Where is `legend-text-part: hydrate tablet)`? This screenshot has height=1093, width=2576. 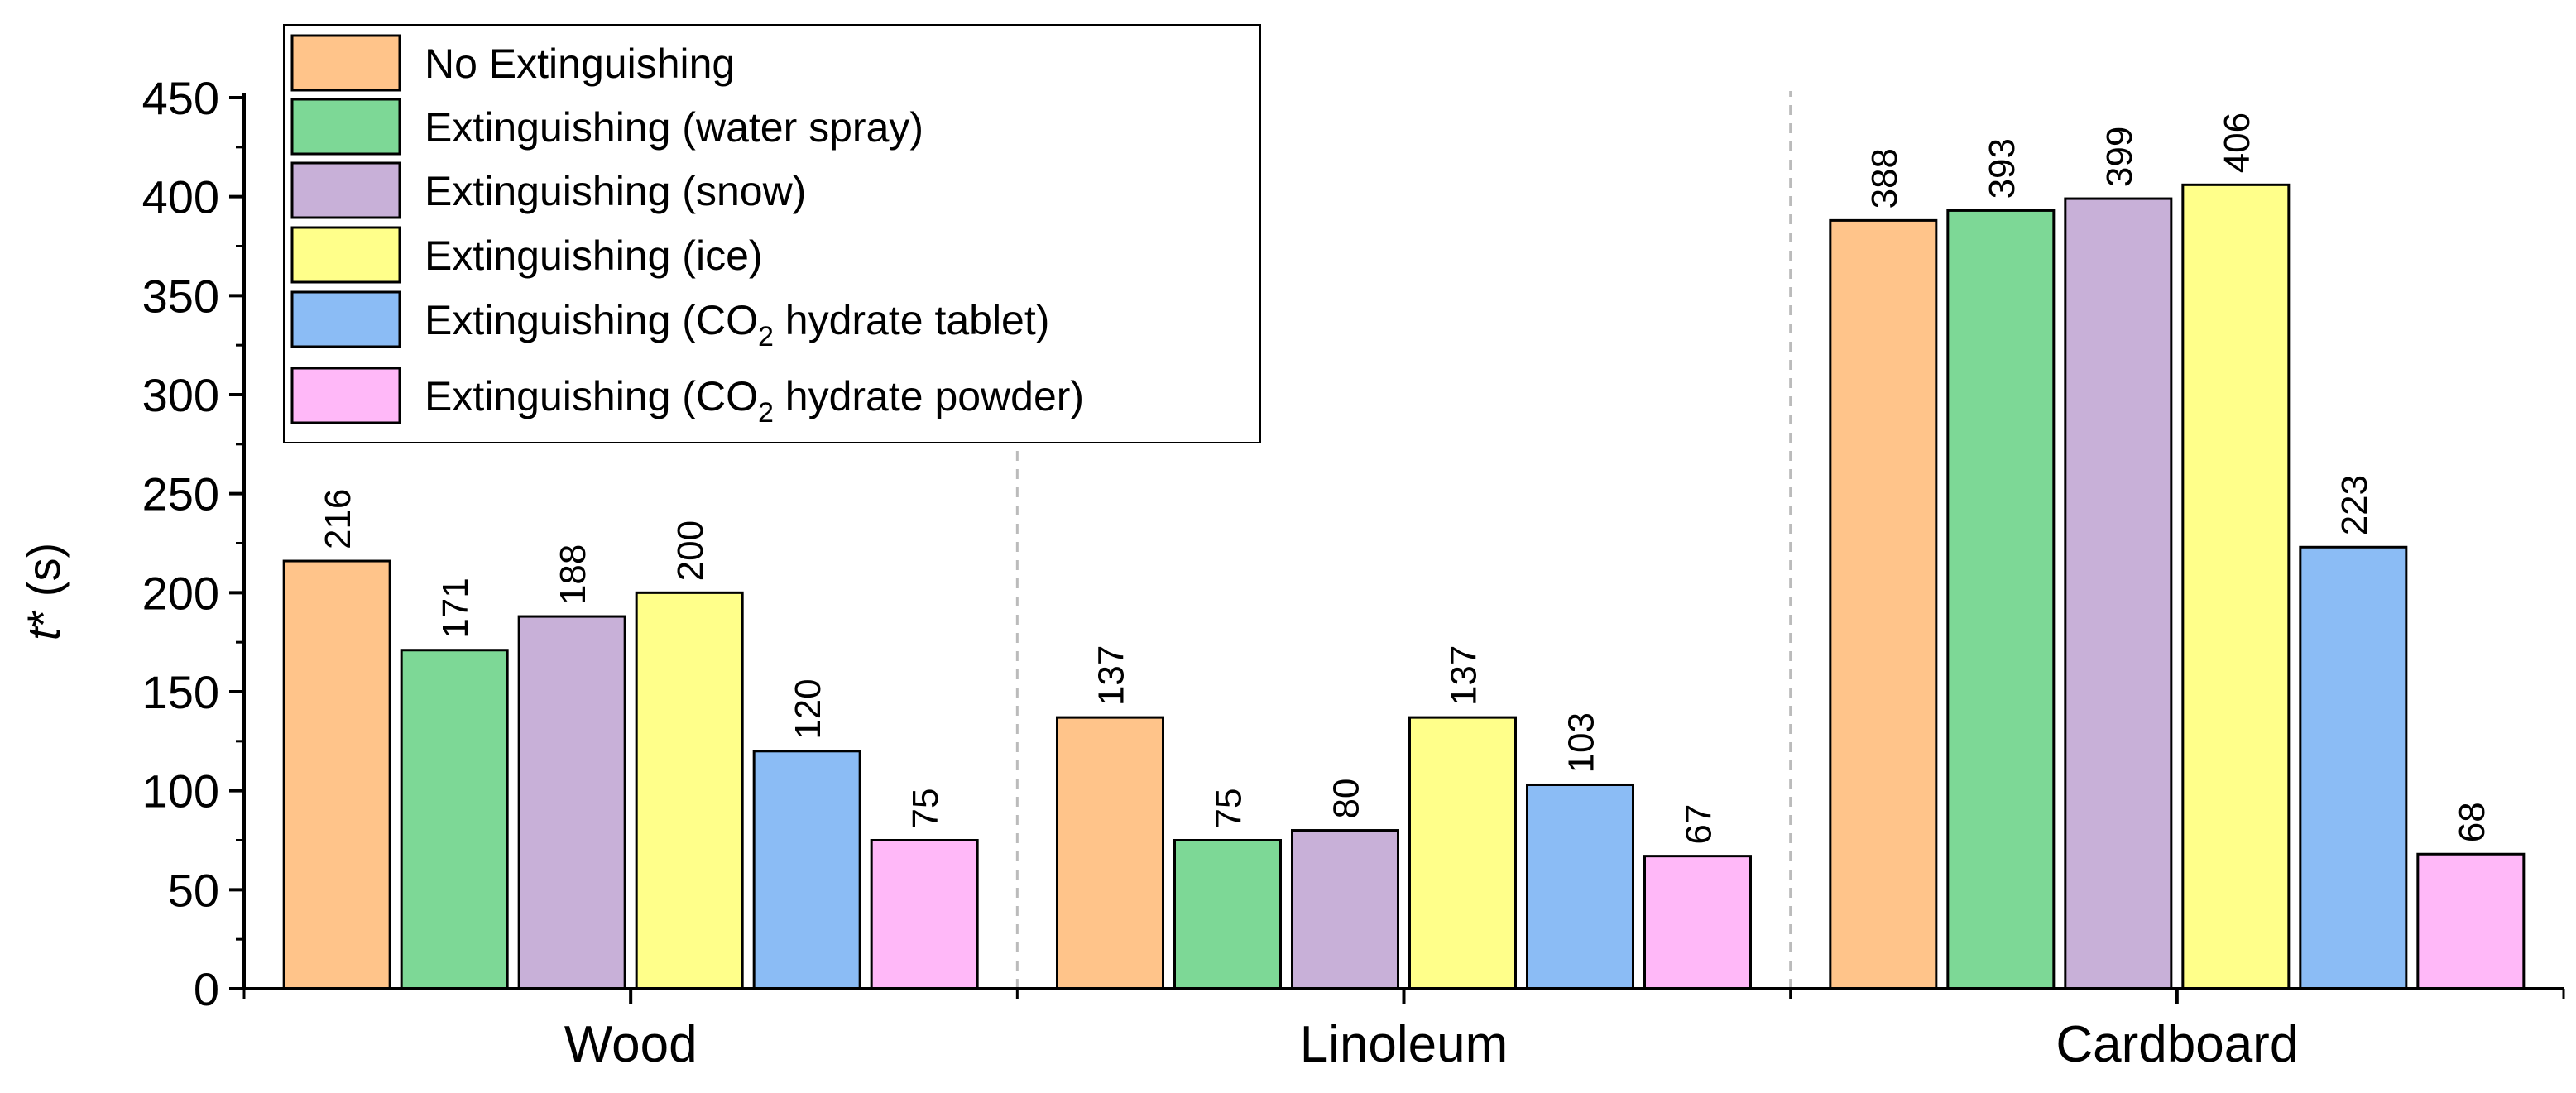
legend-text-part: hydrate tablet) is located at coordinates (912, 320).